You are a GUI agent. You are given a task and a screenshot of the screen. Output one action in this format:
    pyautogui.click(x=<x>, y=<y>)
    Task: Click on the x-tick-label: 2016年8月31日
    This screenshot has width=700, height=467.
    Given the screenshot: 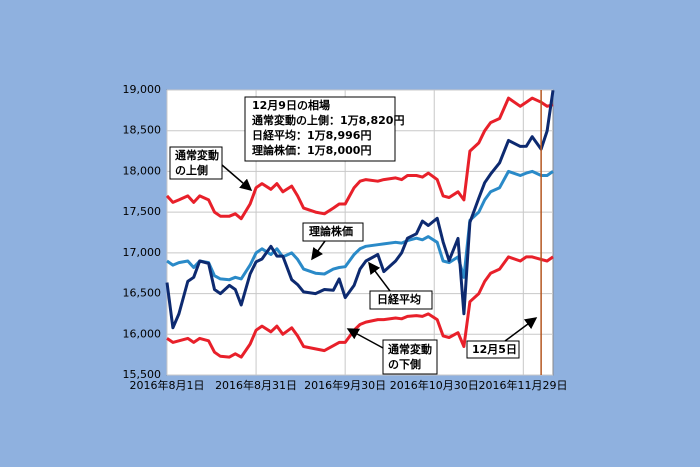 What is the action you would take?
    pyautogui.click(x=256, y=385)
    